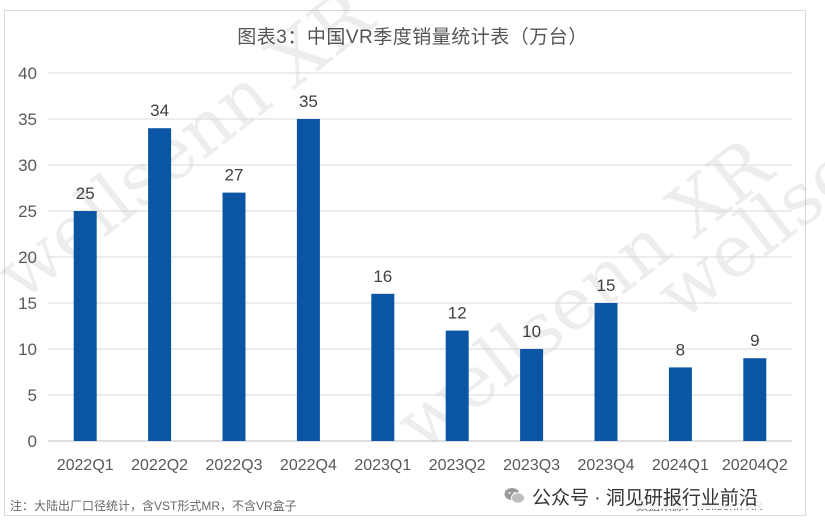 Image resolution: width=825 pixels, height=526 pixels. Describe the element at coordinates (755, 465) in the screenshot. I see `x-tick-label: 20204Q2` at that location.